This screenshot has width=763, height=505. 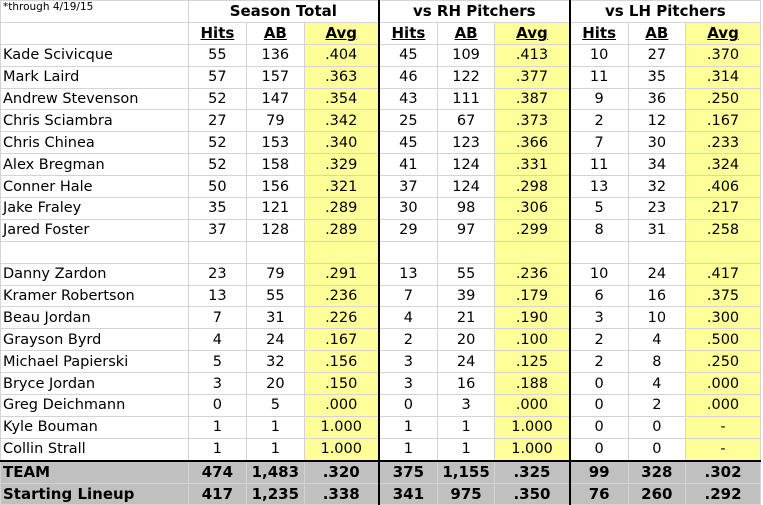 What do you see at coordinates (598, 471) in the screenshot?
I see `lh-hits-cell: 99` at bounding box center [598, 471].